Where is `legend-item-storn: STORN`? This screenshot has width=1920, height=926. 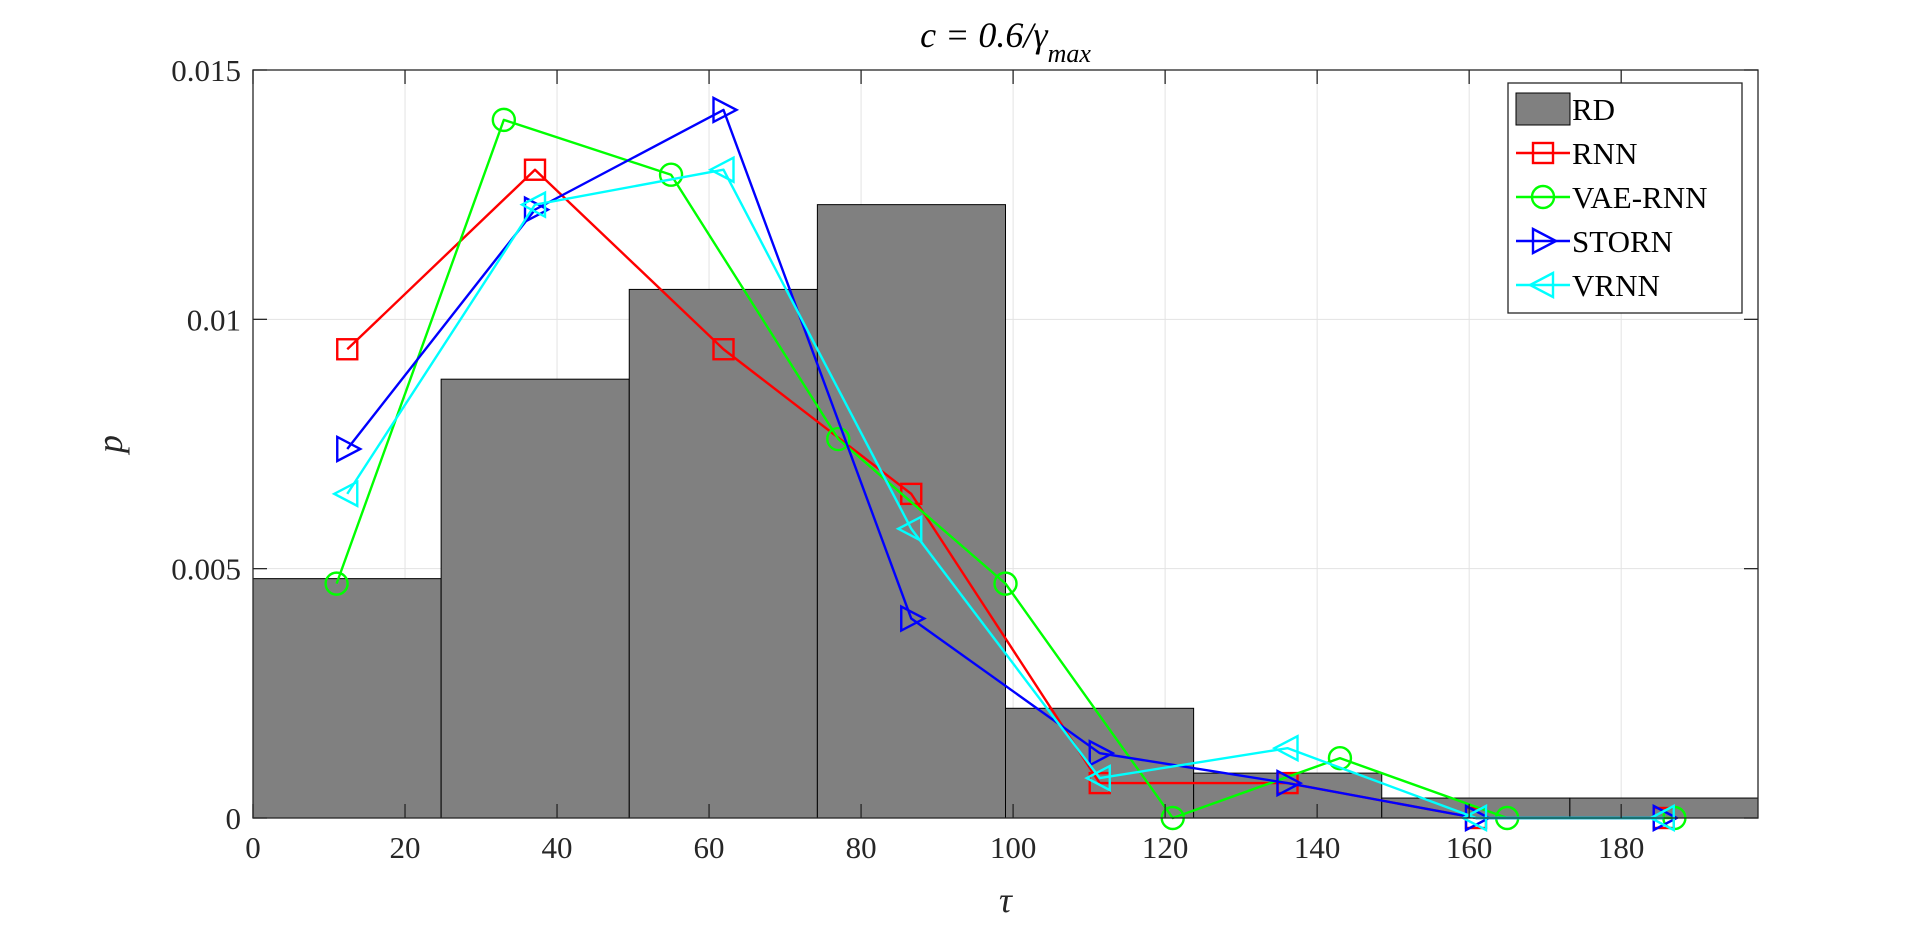
legend-item-storn: STORN is located at coordinates (1594, 241).